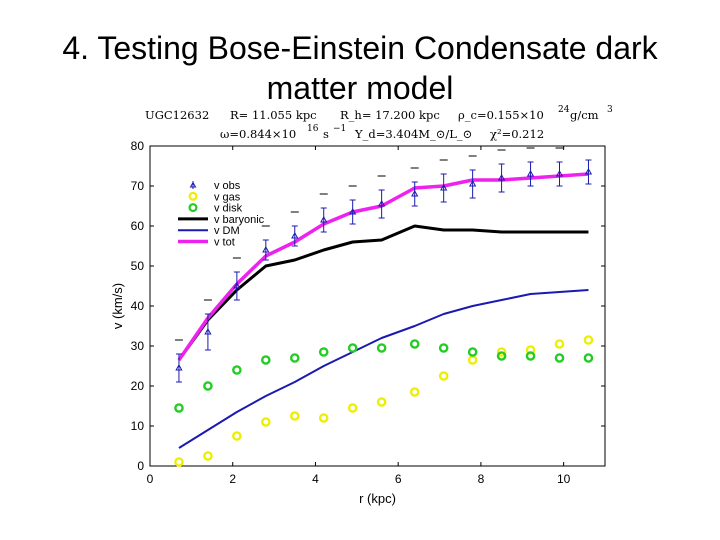  I want to click on legend-marker-v-obs, so click(193, 184).